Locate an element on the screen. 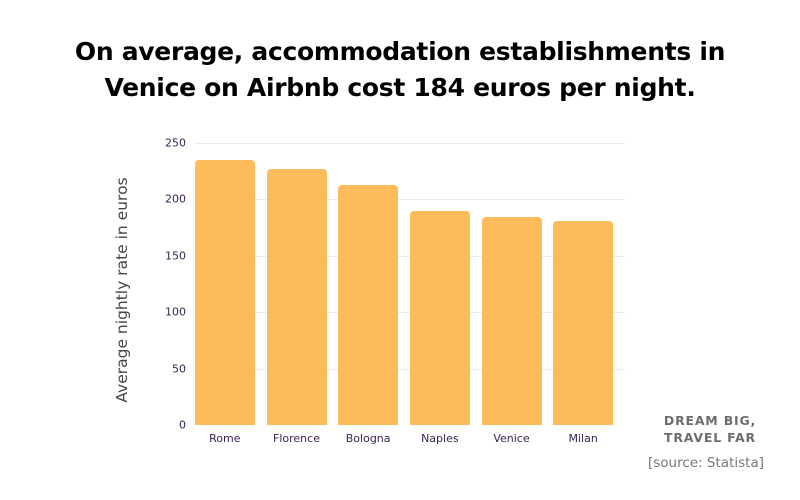 This screenshot has height=500, width=800. brand-line-2: TRAVEL FAR is located at coordinates (710, 437).